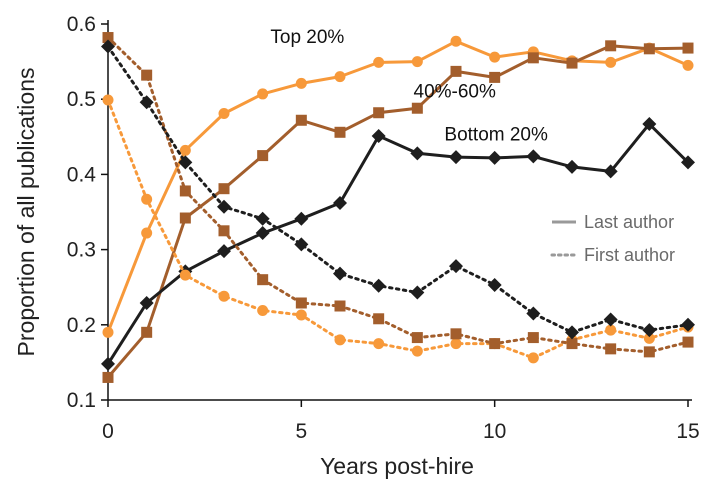  What do you see at coordinates (108, 431) in the screenshot?
I see `x-tick-label: 0` at bounding box center [108, 431].